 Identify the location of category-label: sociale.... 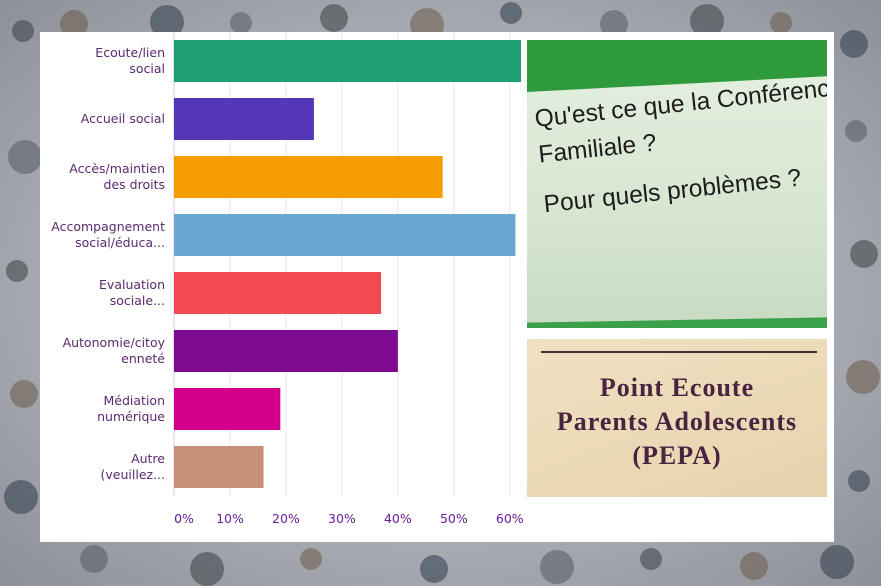
(137, 300).